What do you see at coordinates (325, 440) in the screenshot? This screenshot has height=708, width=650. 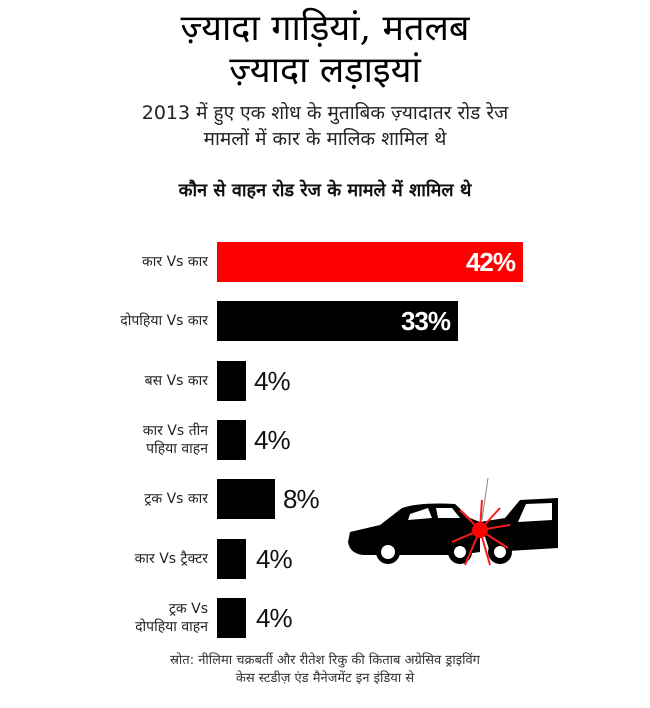 I see `bar-row: कार Vs तीन पहिया वाहन 4%` at bounding box center [325, 440].